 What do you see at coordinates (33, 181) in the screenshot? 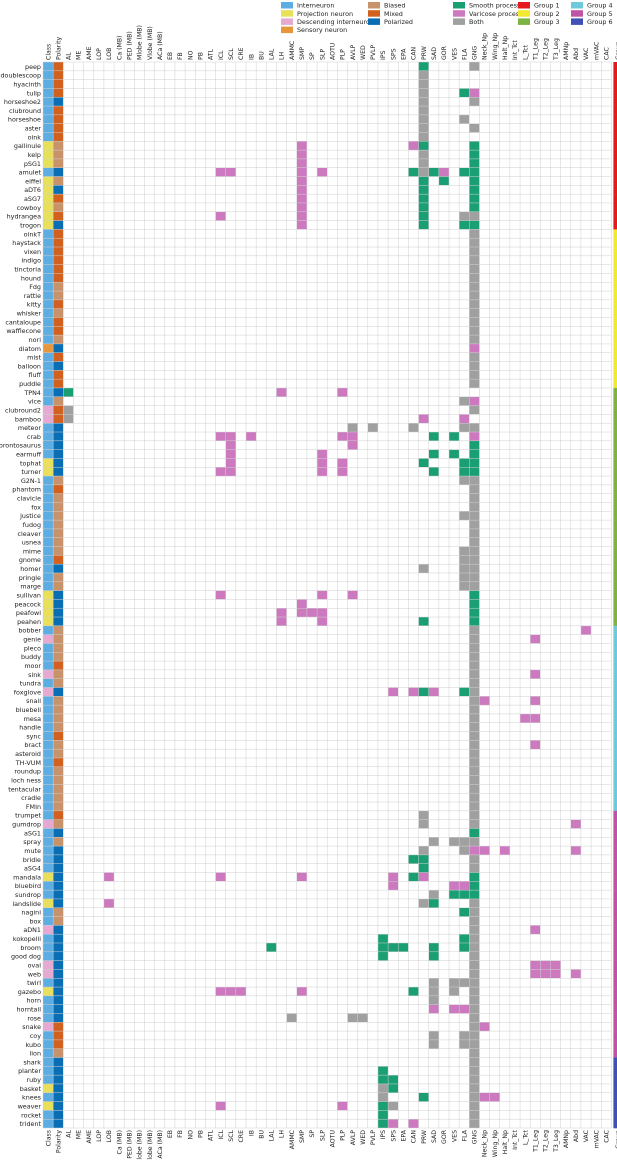
I see `row-label: eiffel` at bounding box center [33, 181].